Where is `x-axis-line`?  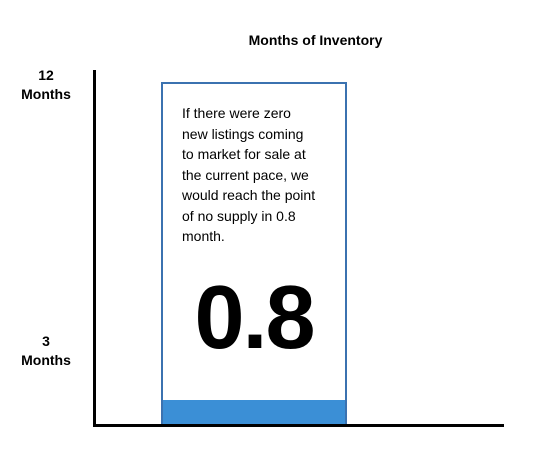 x-axis-line is located at coordinates (298, 425).